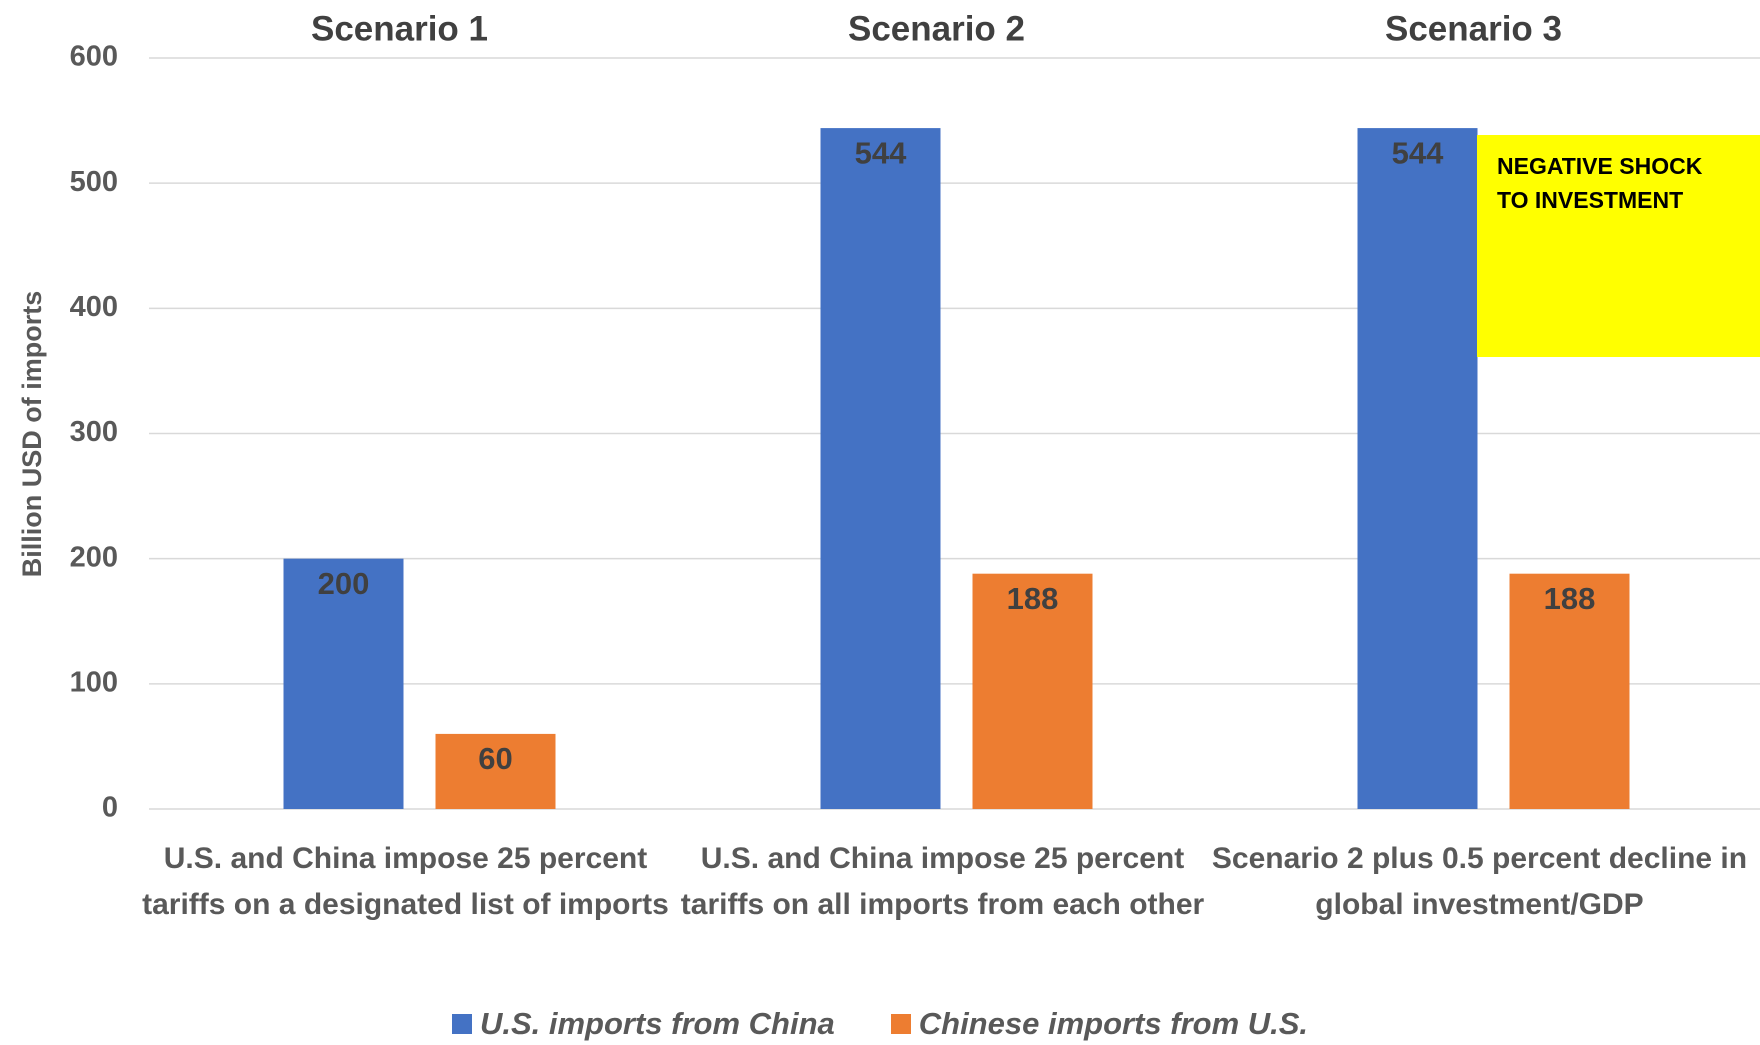  Describe the element at coordinates (110, 808) in the screenshot. I see `y-tick-label: 0` at that location.